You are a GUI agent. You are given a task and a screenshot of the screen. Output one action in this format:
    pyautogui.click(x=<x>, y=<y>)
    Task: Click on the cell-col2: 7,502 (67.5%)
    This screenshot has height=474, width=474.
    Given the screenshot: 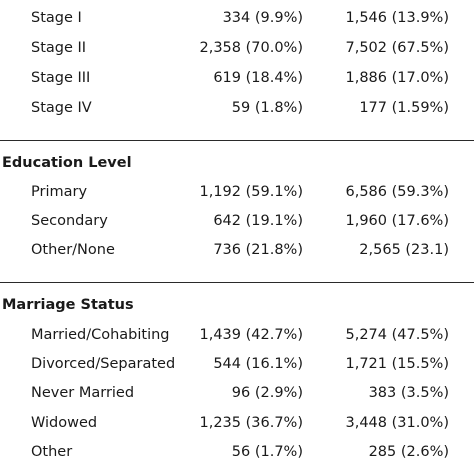 What is the action you would take?
    pyautogui.click(x=397, y=48)
    